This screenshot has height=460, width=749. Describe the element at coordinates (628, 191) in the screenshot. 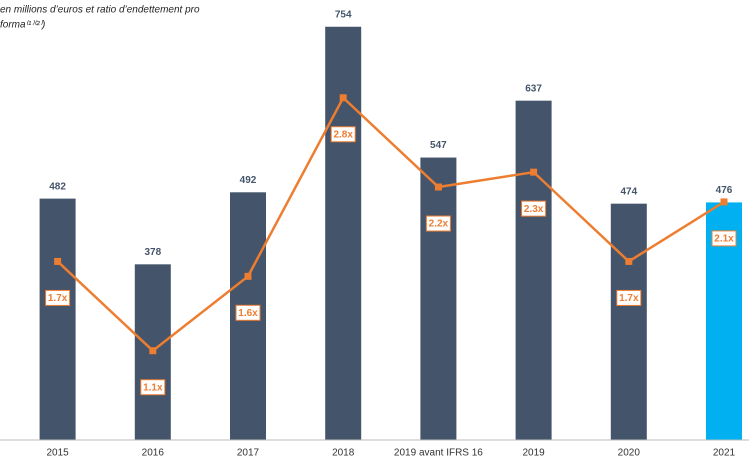

I see `bar-label: 474` at that location.